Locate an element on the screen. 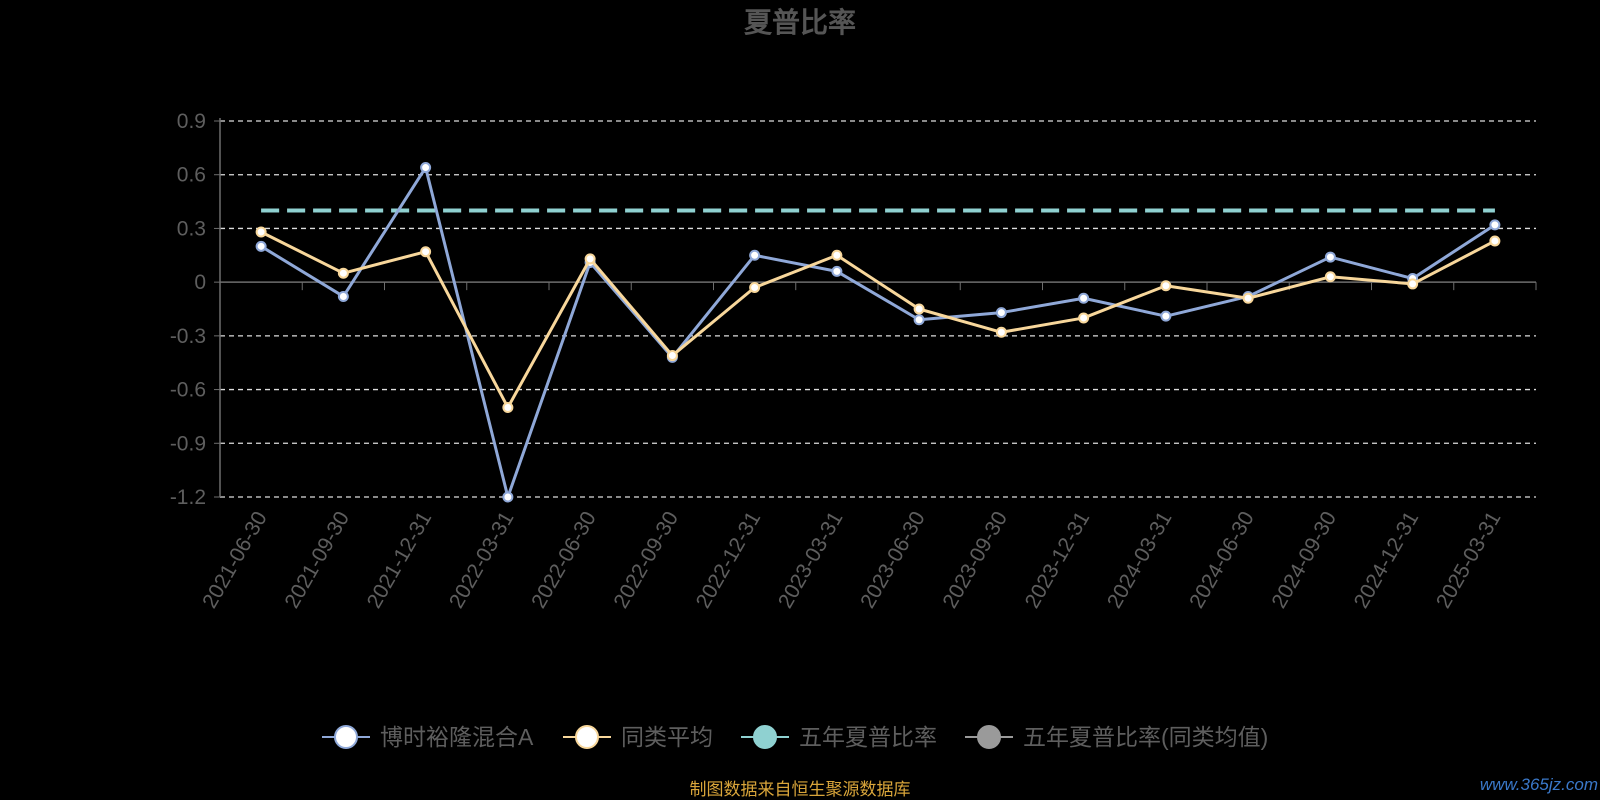 The height and width of the screenshot is (800, 1600). x-tick-label: 2022-12-31 is located at coordinates (729, 560).